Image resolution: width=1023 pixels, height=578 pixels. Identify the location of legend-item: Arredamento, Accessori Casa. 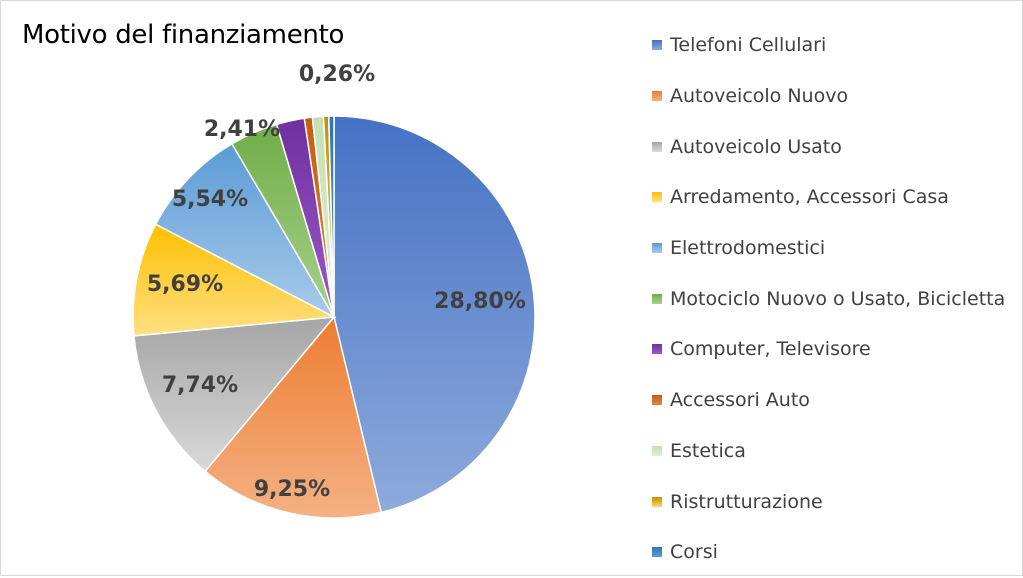
(834, 197).